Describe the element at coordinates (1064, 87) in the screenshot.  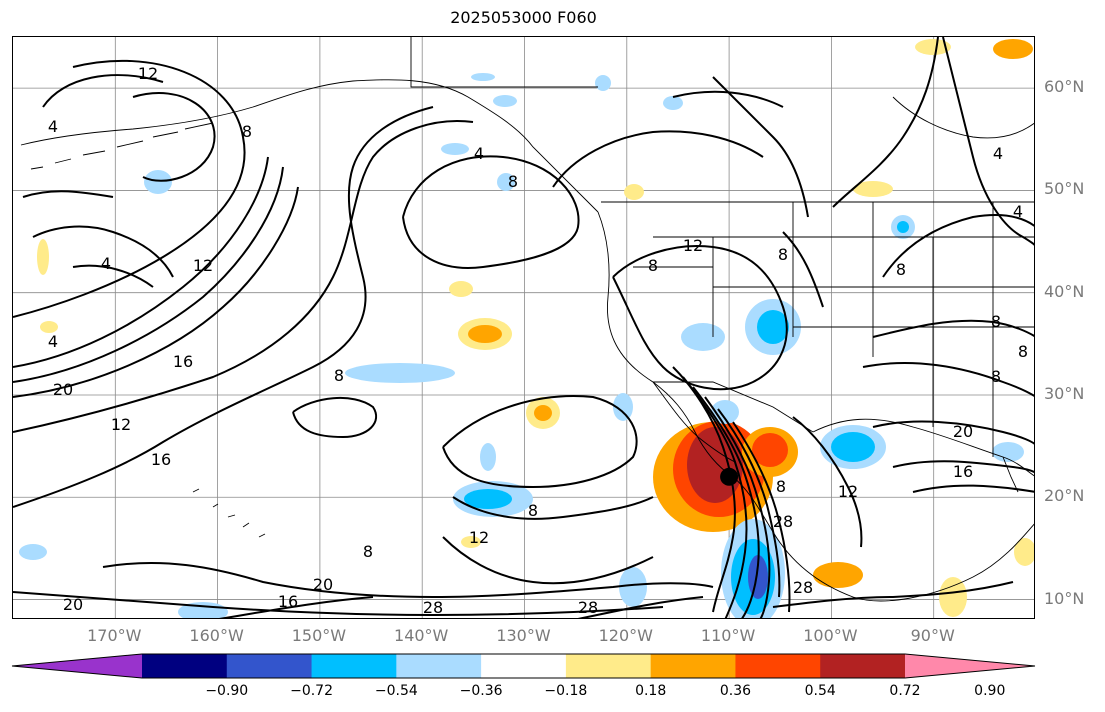
I see `latitude-label: 60°N` at that location.